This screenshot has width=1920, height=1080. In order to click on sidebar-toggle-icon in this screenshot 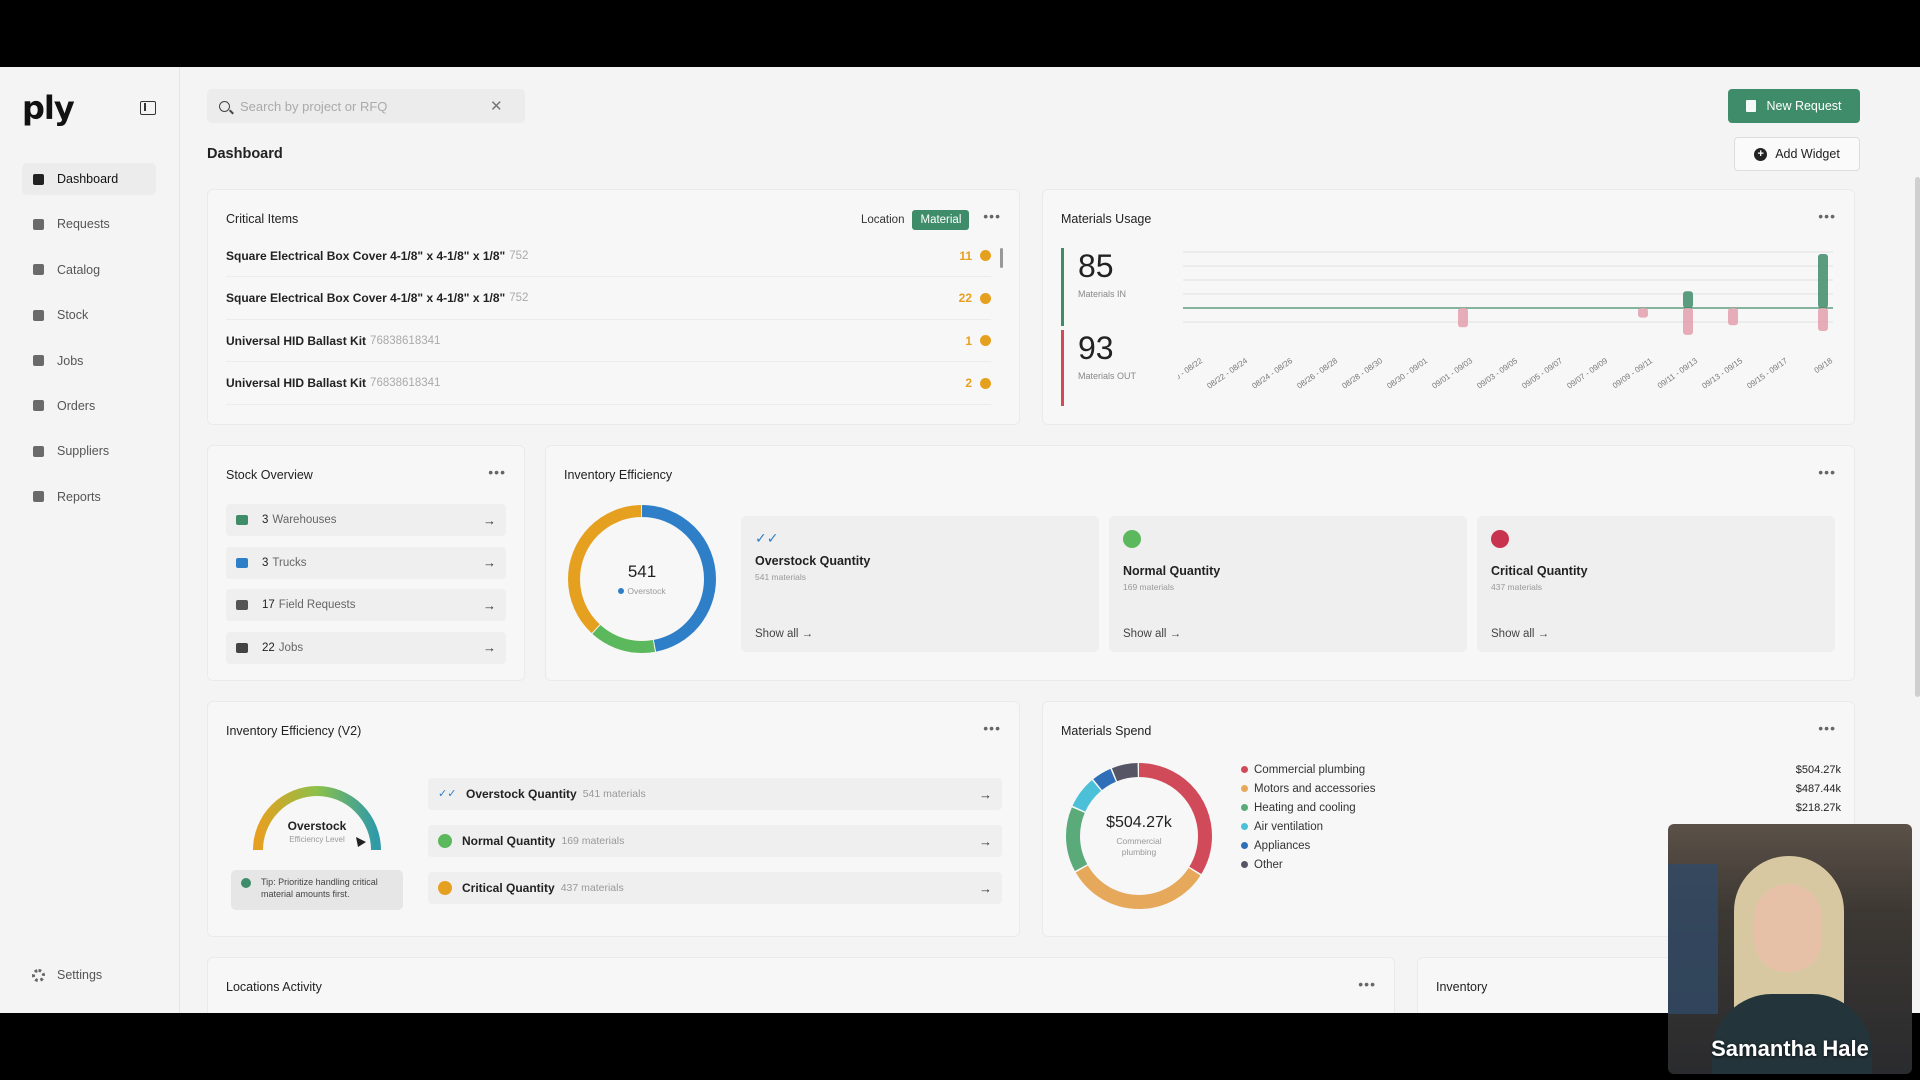, I will do `click(148, 108)`.